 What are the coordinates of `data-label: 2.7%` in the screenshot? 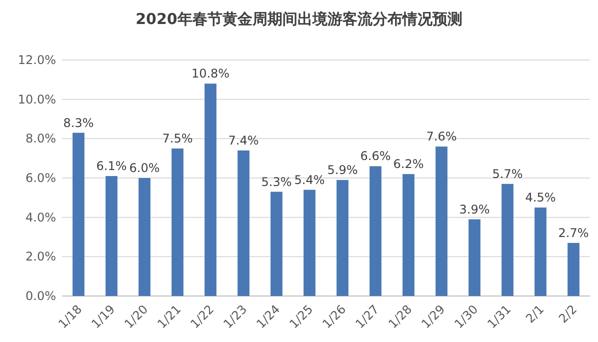 It's located at (573, 233).